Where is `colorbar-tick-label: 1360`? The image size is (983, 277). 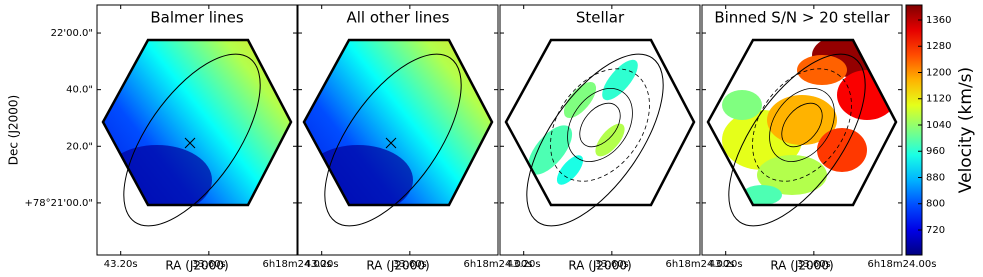 colorbar-tick-label: 1360 is located at coordinates (938, 20).